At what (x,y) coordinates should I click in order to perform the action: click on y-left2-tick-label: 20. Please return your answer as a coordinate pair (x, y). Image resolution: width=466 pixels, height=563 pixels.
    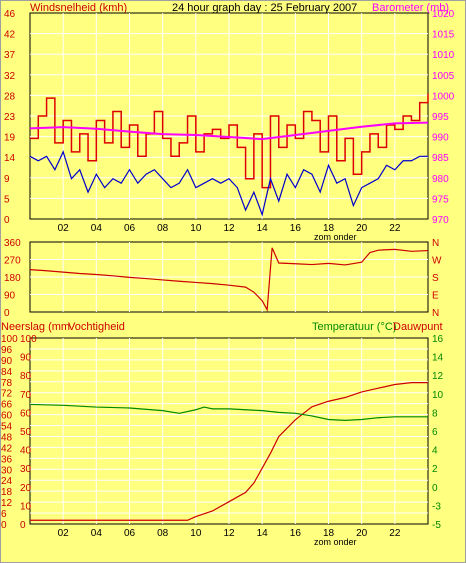
    Looking at the image, I should click on (26, 488).